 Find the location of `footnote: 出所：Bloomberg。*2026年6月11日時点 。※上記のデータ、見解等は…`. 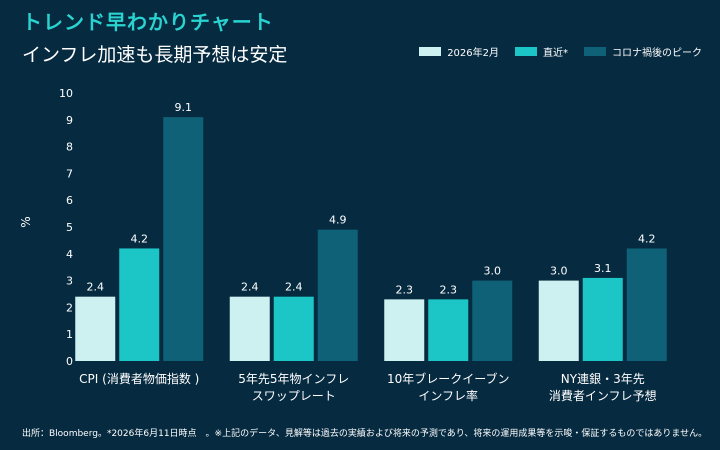

footnote: 出所：Bloomberg。*2026年6月11日時点 。※上記のデータ、見解等は… is located at coordinates (365, 434).